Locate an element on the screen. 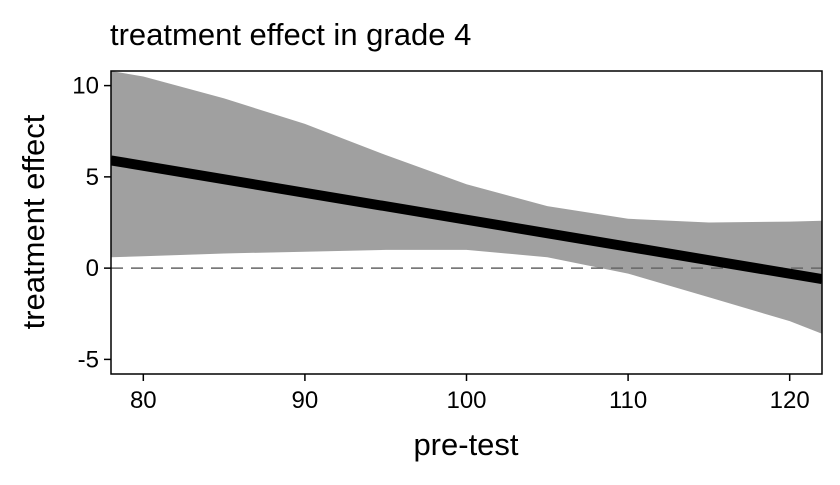 The height and width of the screenshot is (485, 840). y-tick-label: 5 is located at coordinates (92, 177).